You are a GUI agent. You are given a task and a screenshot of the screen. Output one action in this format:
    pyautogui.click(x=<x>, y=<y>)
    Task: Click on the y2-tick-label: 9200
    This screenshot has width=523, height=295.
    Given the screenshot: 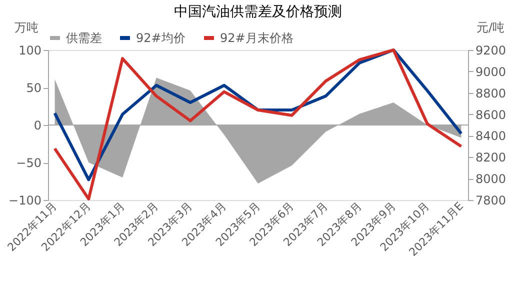 What is the action you would take?
    pyautogui.click(x=491, y=51)
    